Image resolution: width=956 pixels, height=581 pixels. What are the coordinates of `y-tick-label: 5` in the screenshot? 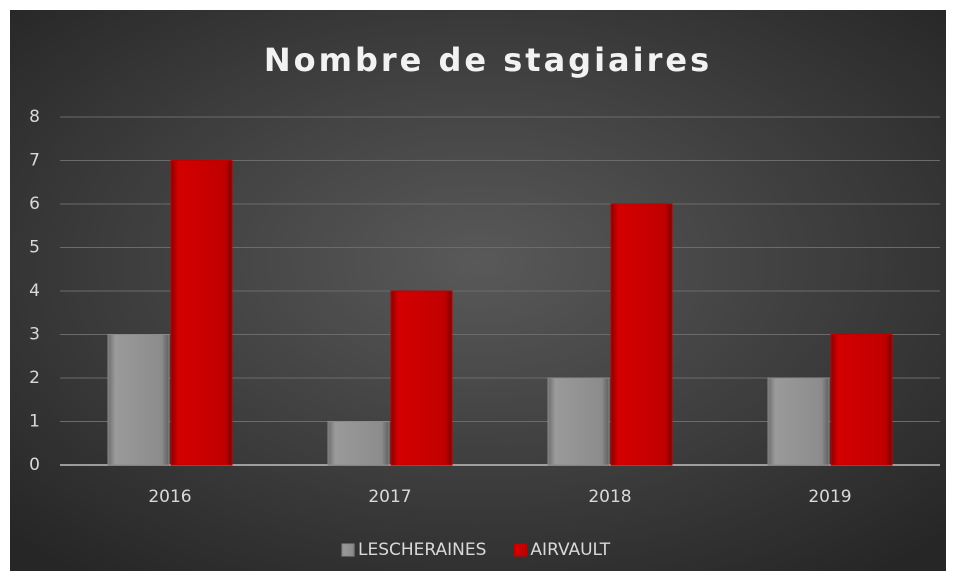 It's located at (34, 248).